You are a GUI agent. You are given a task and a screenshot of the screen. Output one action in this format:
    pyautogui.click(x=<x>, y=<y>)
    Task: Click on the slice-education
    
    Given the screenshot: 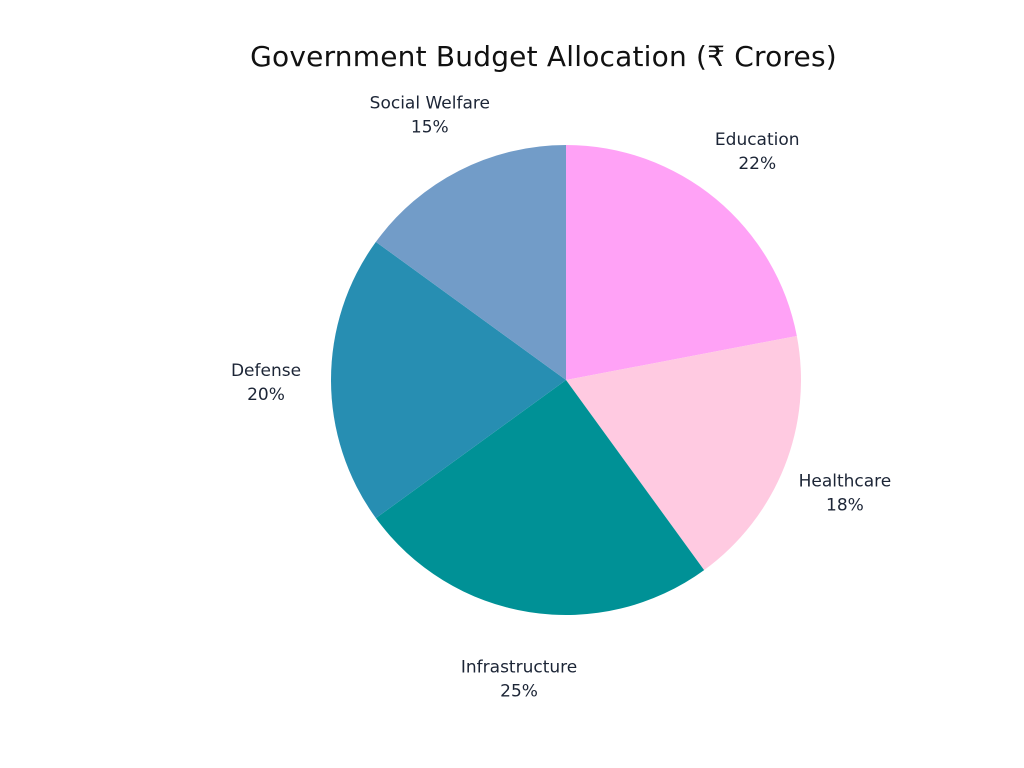 What is the action you would take?
    pyautogui.click(x=681, y=262)
    